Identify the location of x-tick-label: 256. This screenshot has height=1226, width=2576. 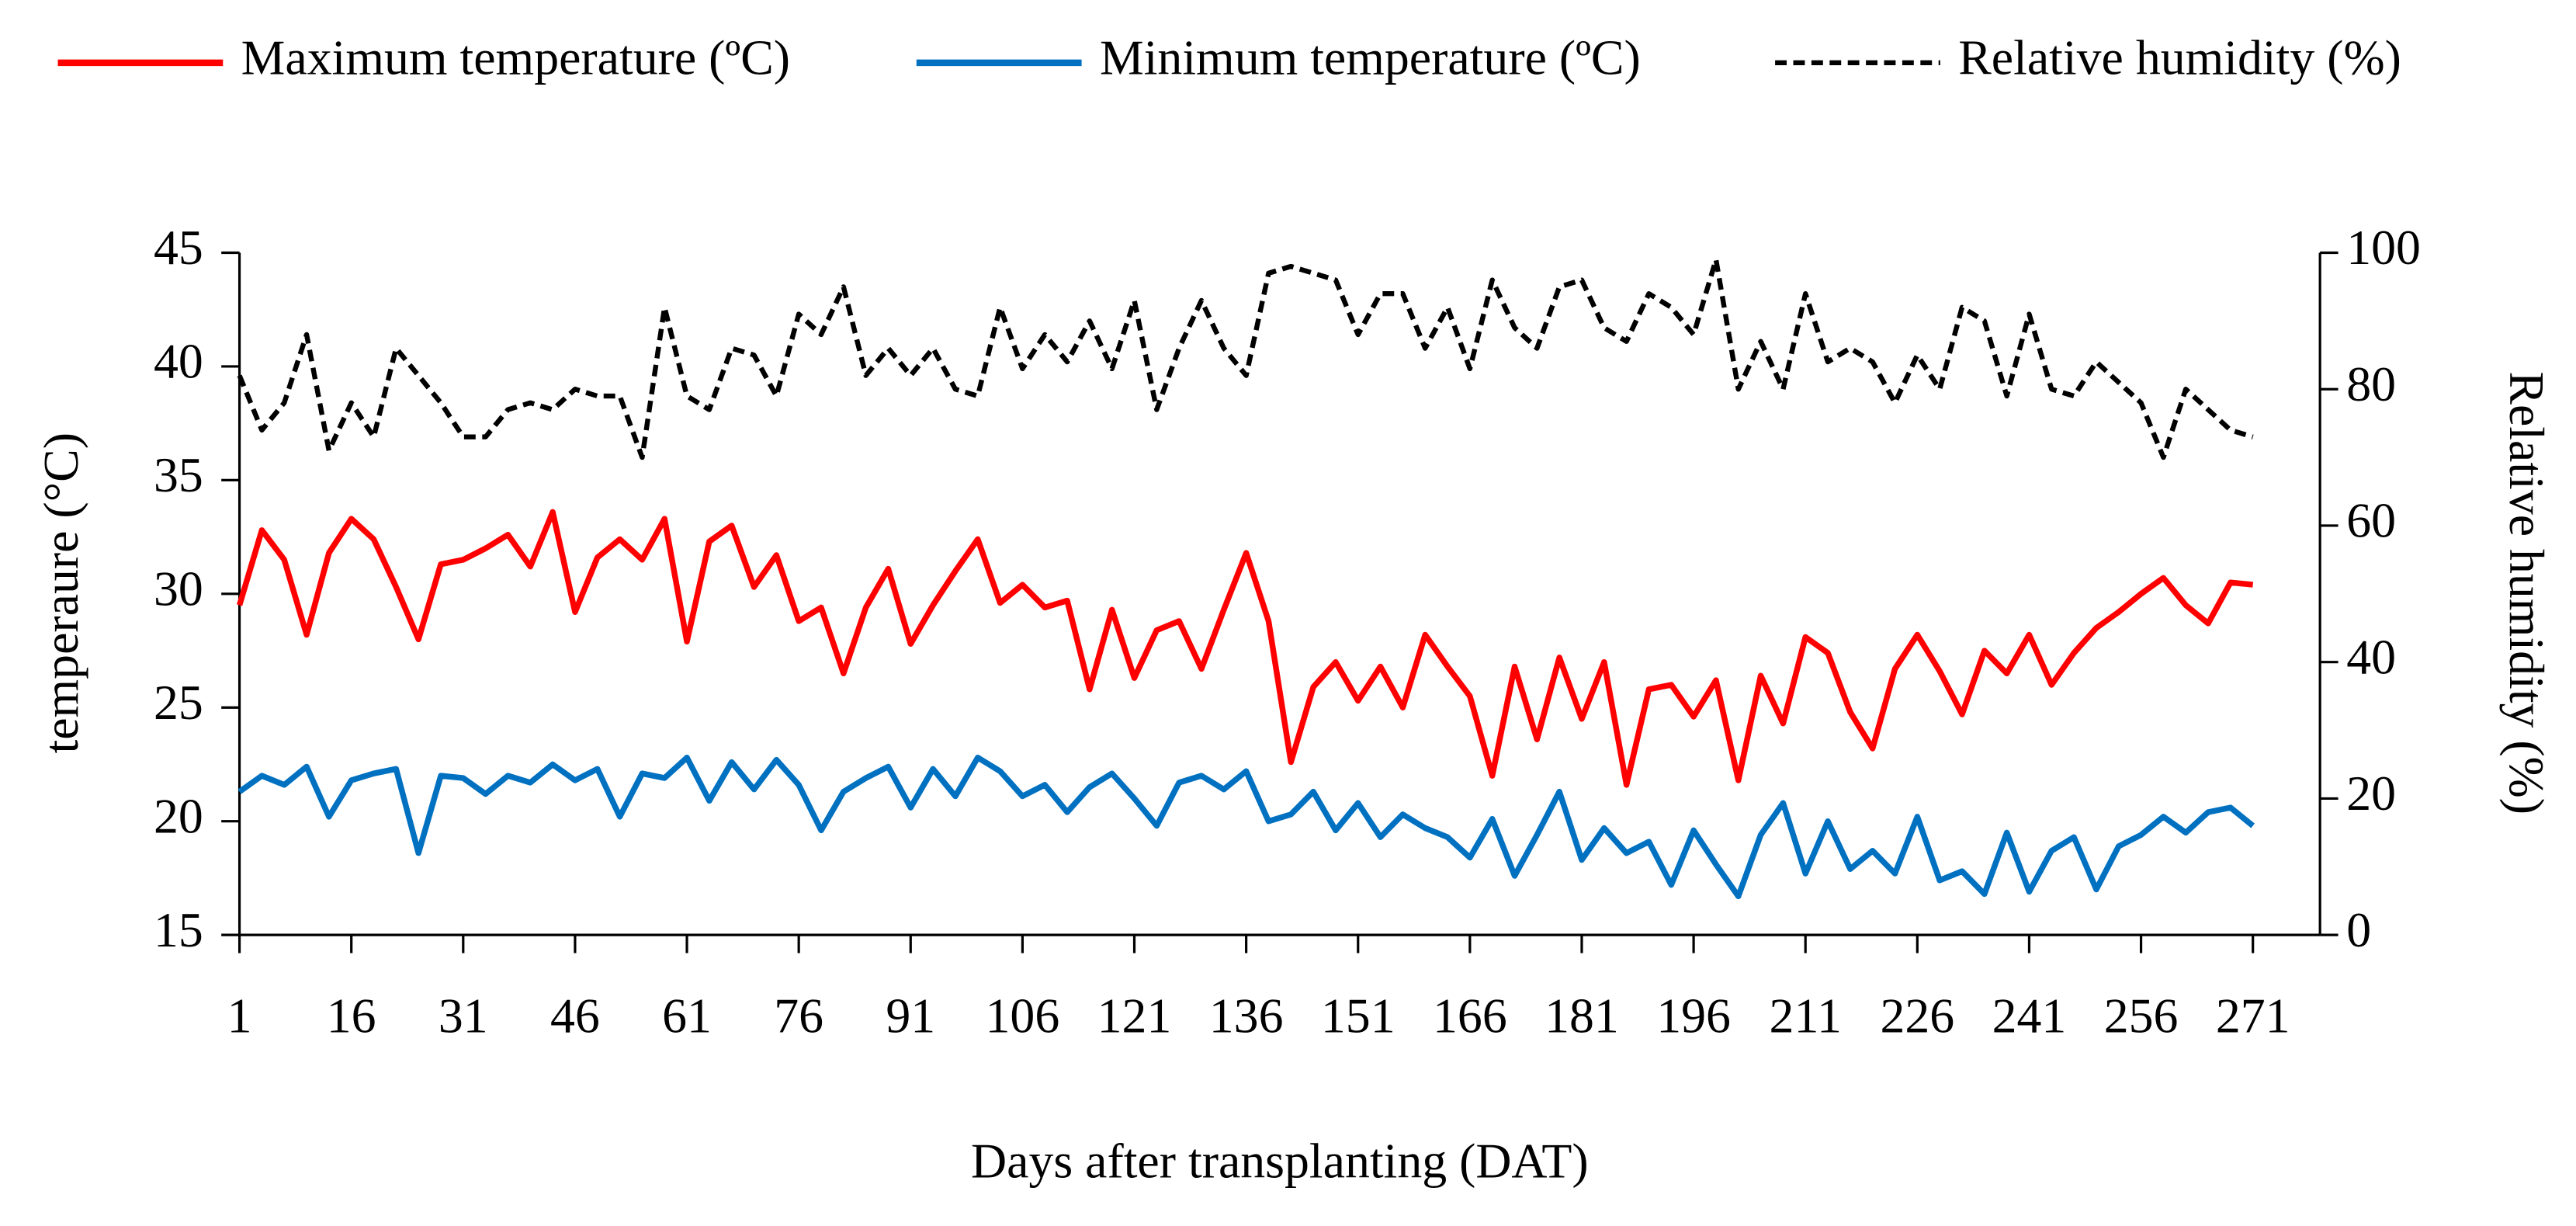
(2141, 1015).